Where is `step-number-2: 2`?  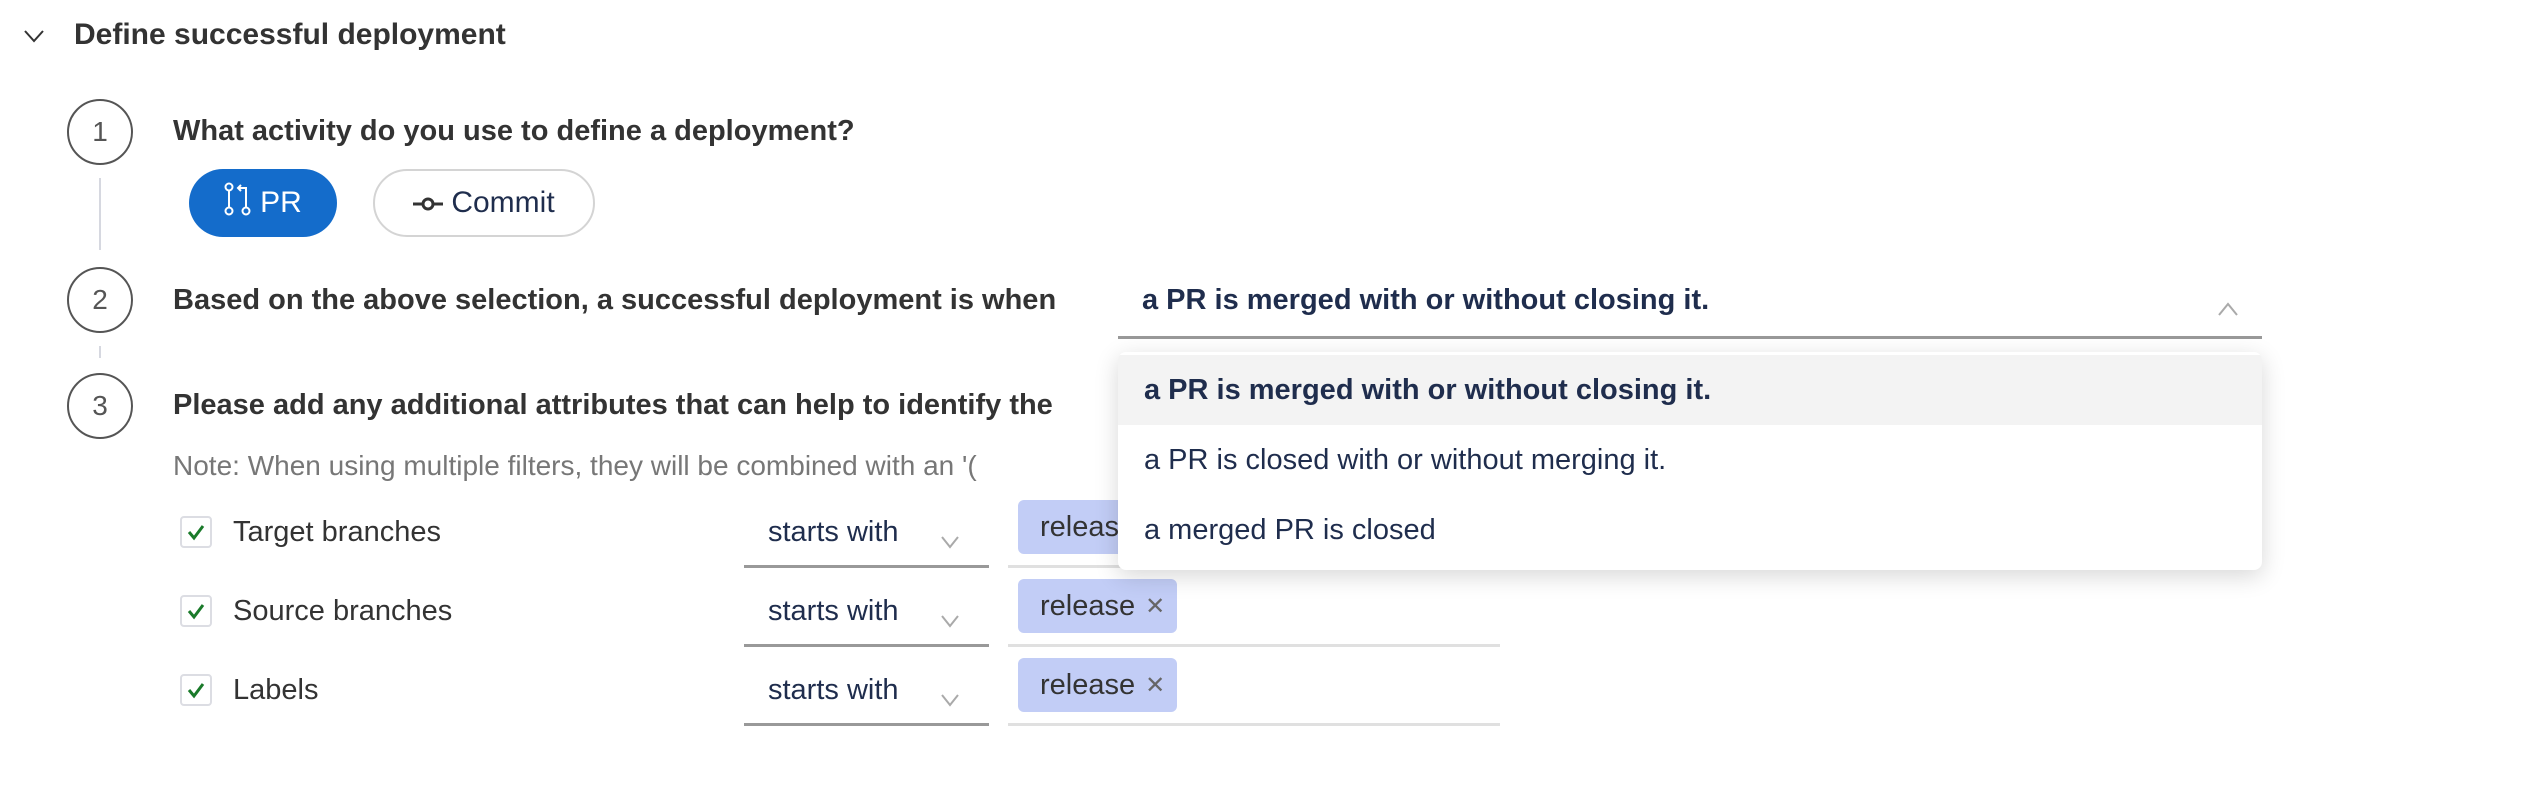
step-number-2: 2 is located at coordinates (100, 300).